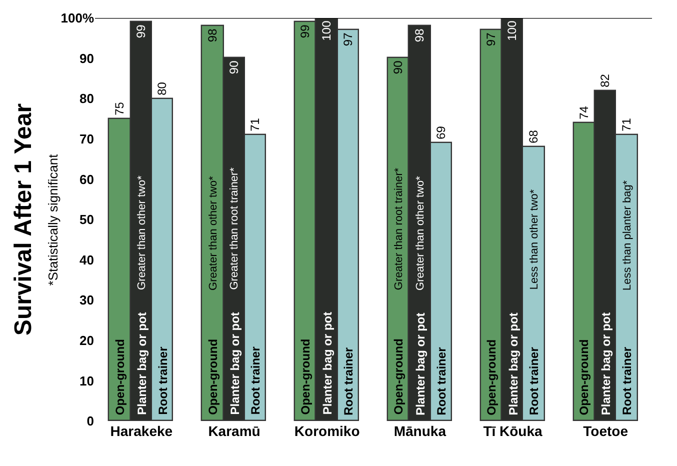  What do you see at coordinates (141, 431) in the screenshot?
I see `x-tick-label: Harakeke` at bounding box center [141, 431].